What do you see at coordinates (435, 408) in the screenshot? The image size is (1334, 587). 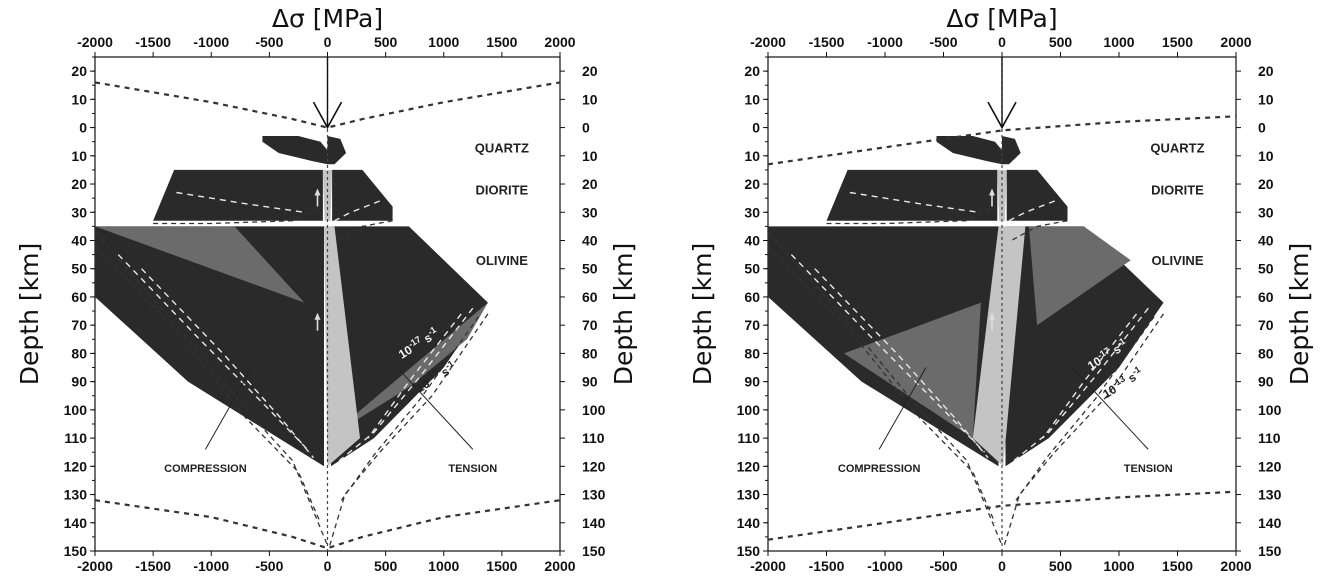 I see `tension-leader-line` at bounding box center [435, 408].